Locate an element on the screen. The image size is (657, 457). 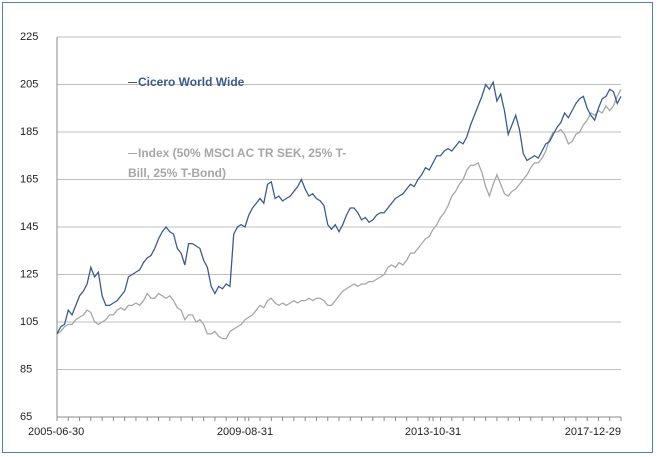
y-tick-label: 225 is located at coordinates (29, 37).